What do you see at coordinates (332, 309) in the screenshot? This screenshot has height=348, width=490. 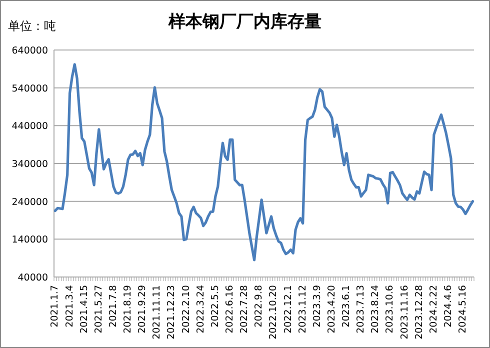 I see `x-tick-label: 2023.4.20` at bounding box center [332, 309].